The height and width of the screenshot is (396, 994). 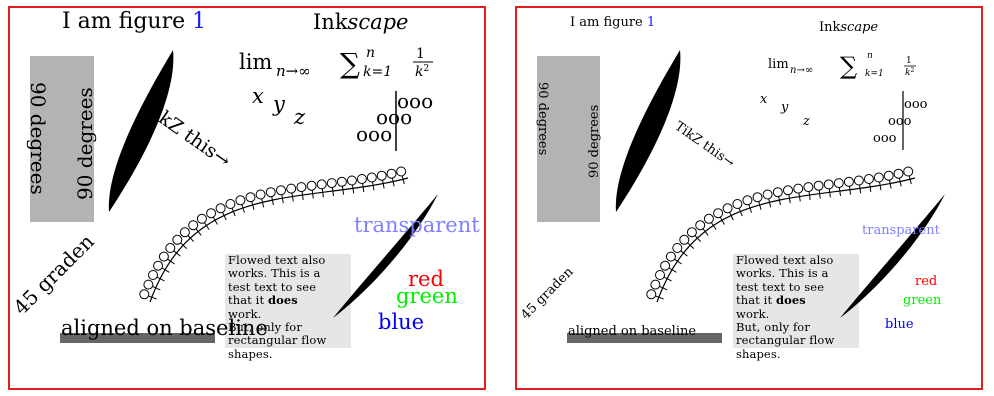 I want to click on black-slash-shape, so click(x=385, y=256).